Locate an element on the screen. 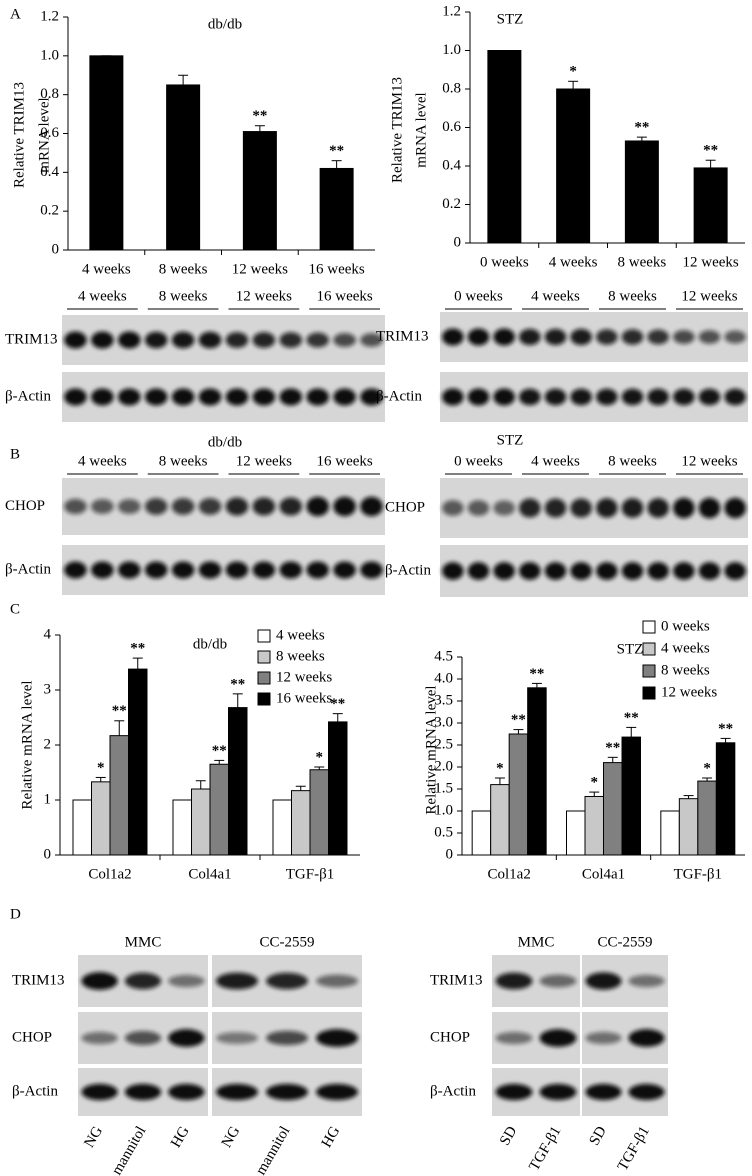 The image size is (752, 1176). chart-title: STZ is located at coordinates (510, 19).